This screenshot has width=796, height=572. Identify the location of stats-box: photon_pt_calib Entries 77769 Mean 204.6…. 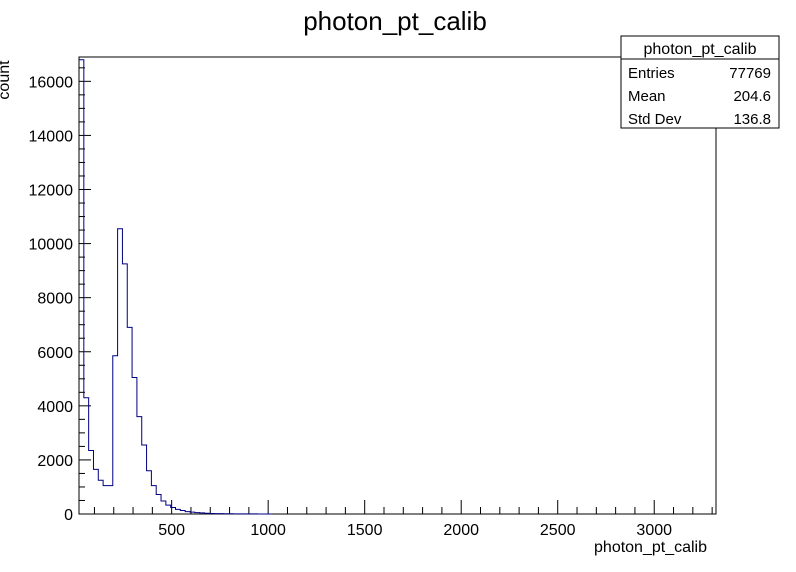
(700, 82).